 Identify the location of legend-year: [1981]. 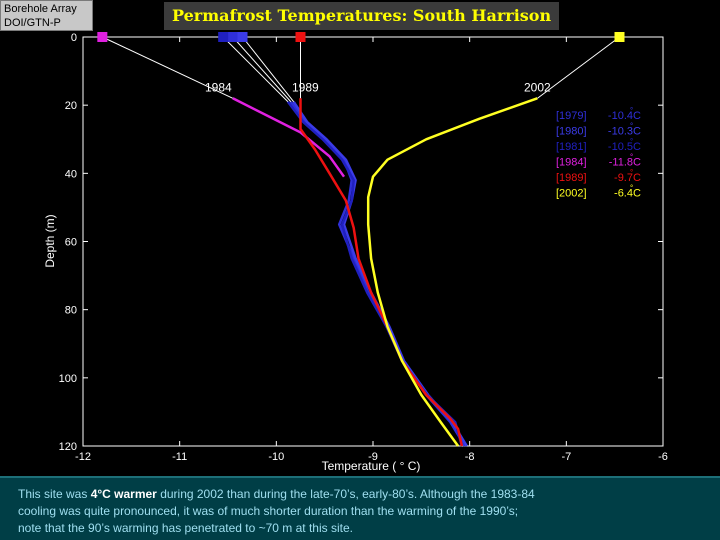
(571, 147).